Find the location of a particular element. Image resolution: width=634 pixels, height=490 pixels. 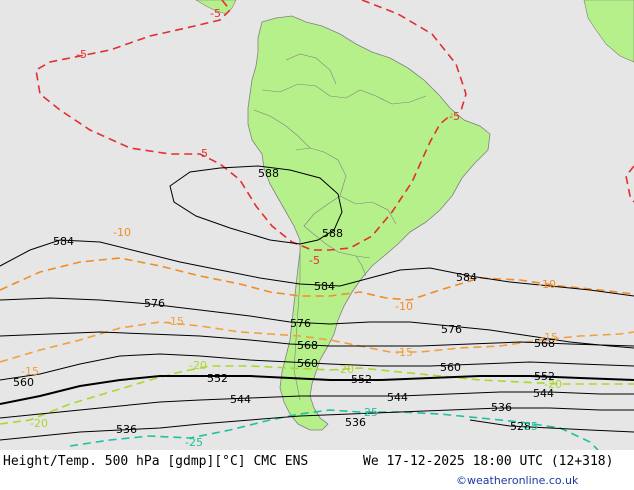

credit-link: ©weatheronline.co.uk is located at coordinates (517, 480).